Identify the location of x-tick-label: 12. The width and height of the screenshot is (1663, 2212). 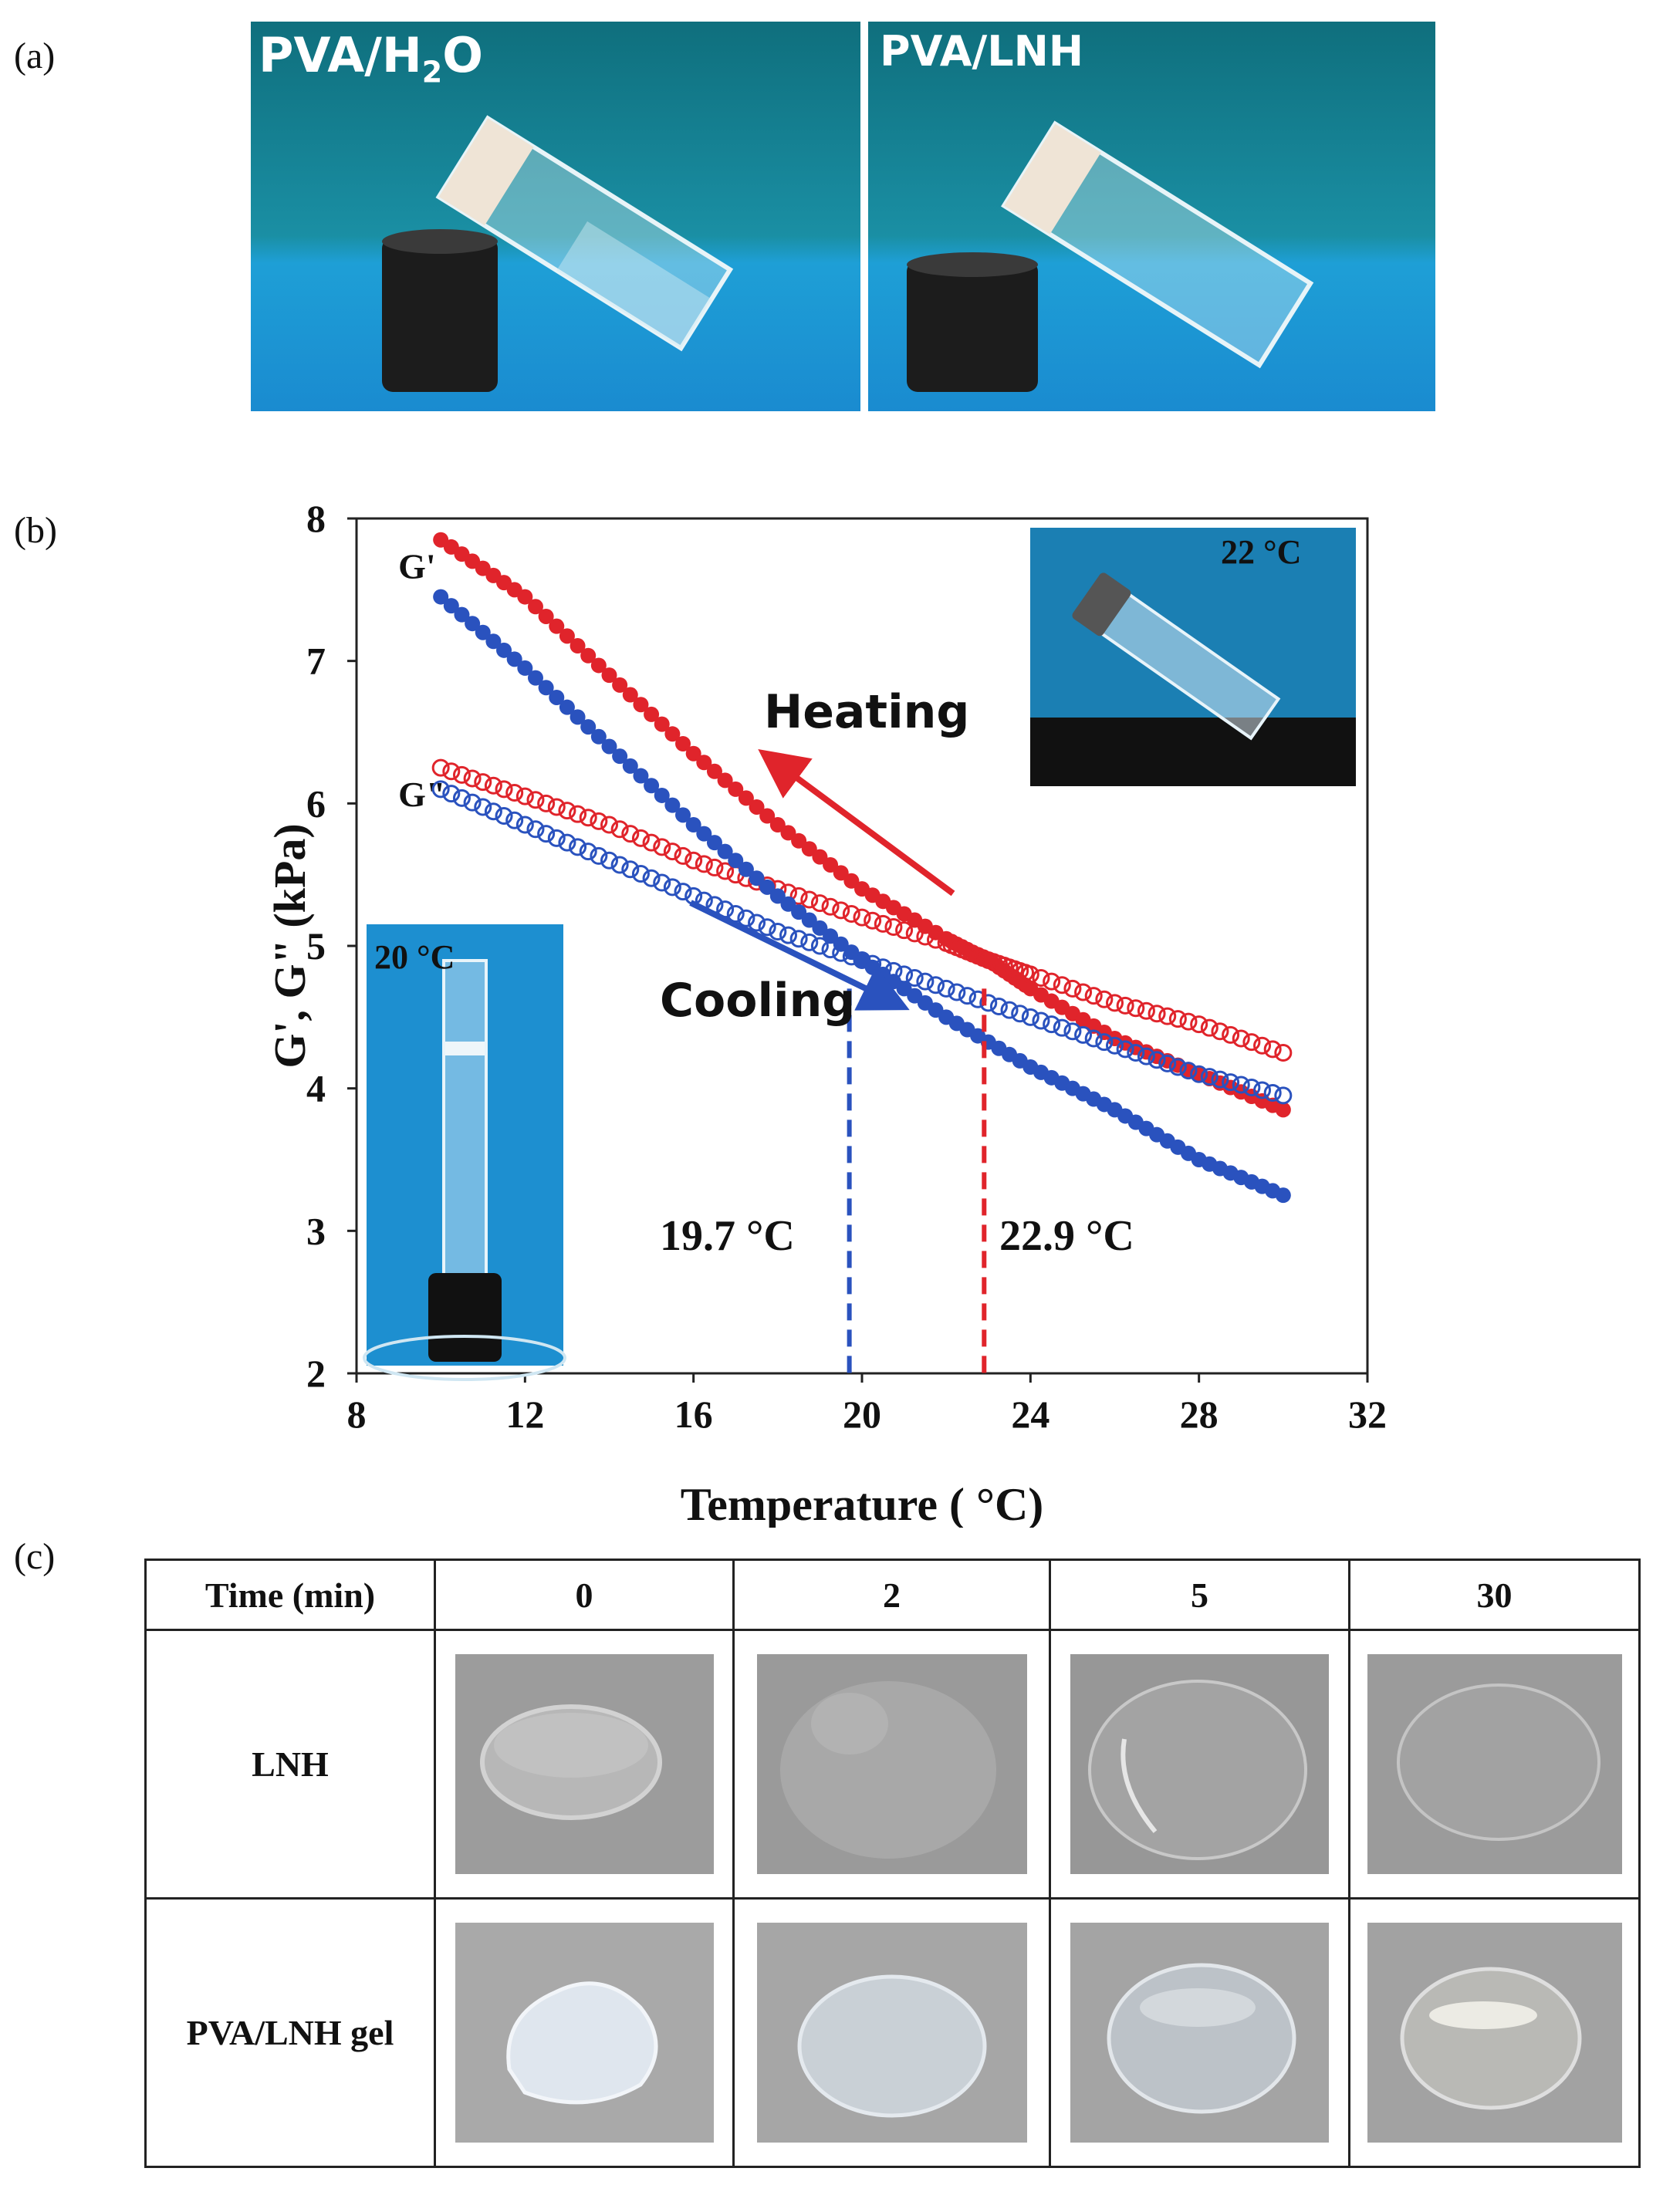
(524, 1414).